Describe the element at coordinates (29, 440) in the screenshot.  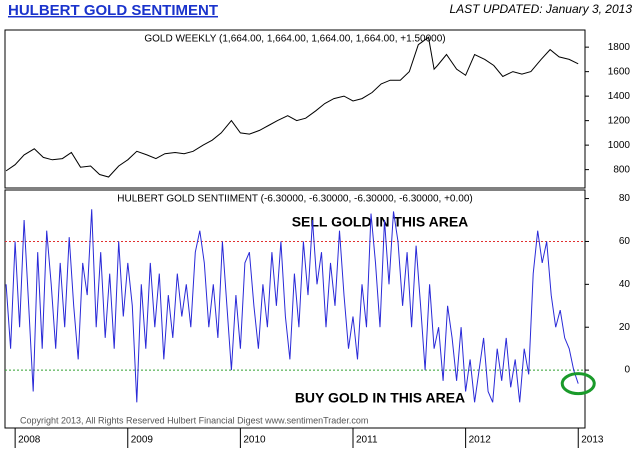
I see `x-tick-label: 2008` at that location.